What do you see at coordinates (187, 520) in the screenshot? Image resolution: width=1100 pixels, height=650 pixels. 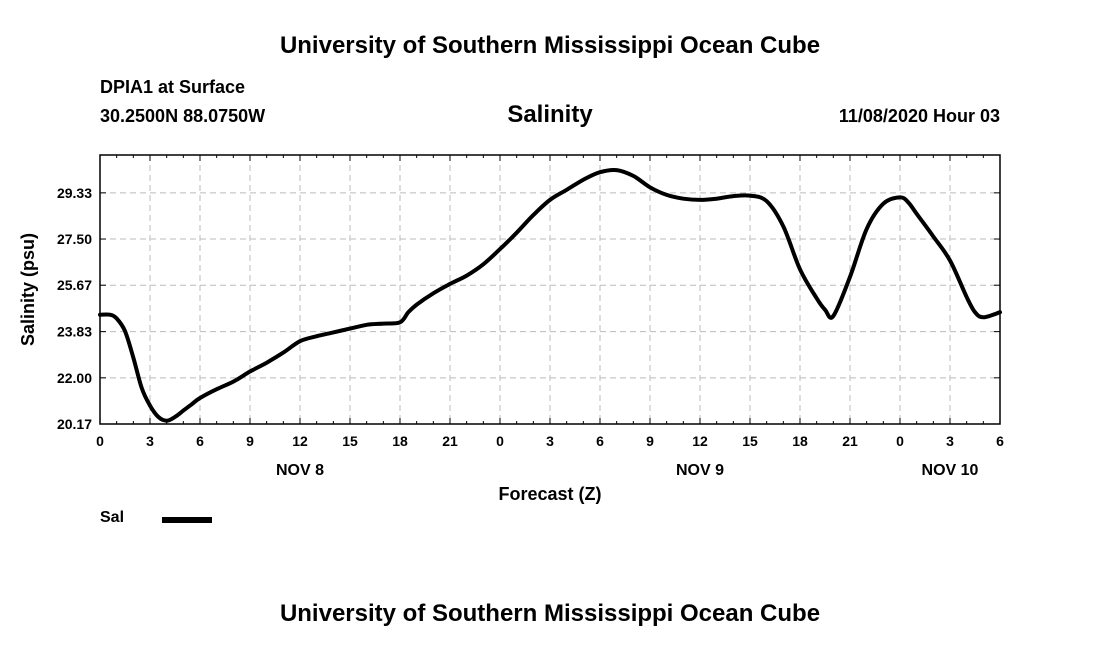 I see `legend-line-swatch` at bounding box center [187, 520].